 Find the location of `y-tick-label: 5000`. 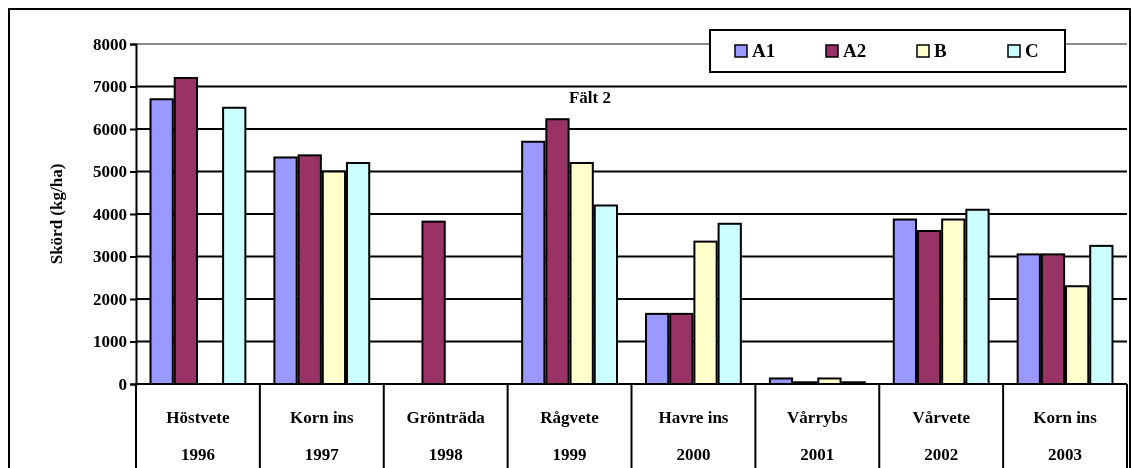

y-tick-label: 5000 is located at coordinates (110, 172).